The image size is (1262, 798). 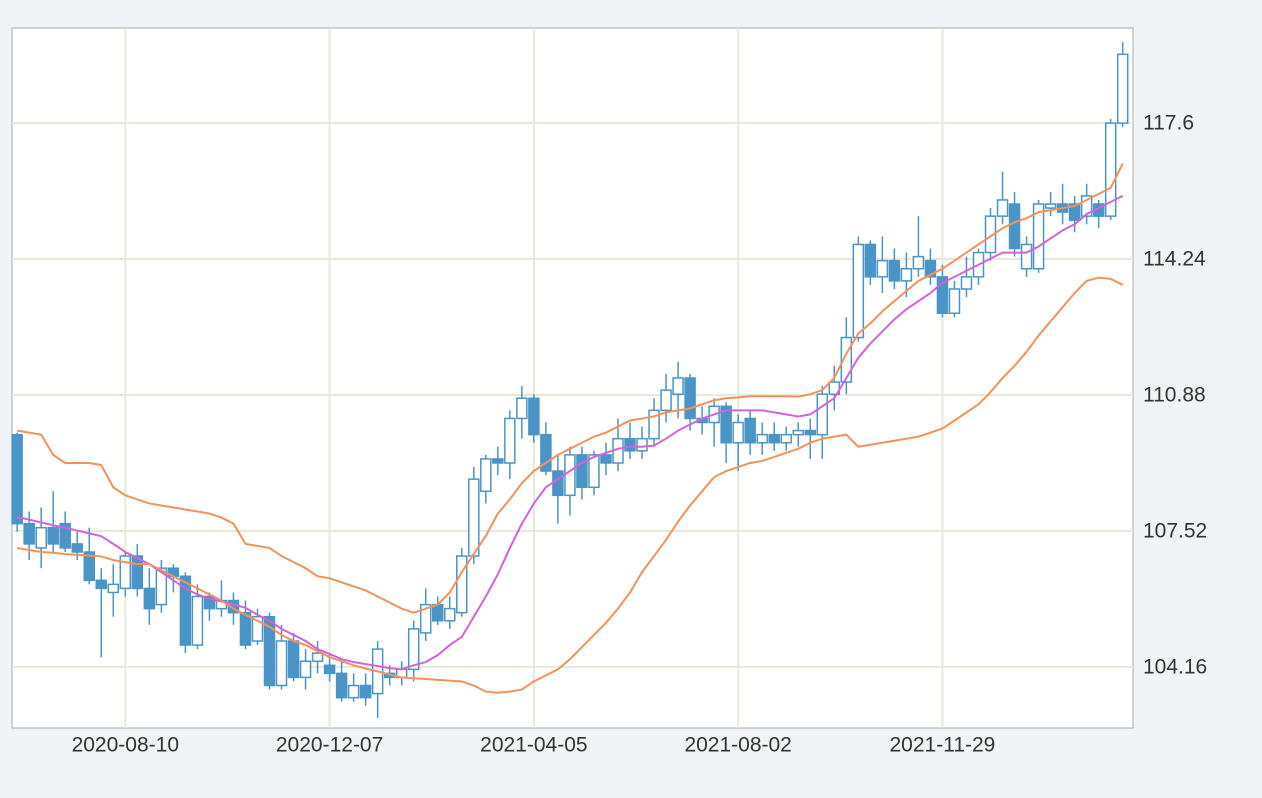 What do you see at coordinates (1174, 259) in the screenshot?
I see `y-tick-label: 114.24` at bounding box center [1174, 259].